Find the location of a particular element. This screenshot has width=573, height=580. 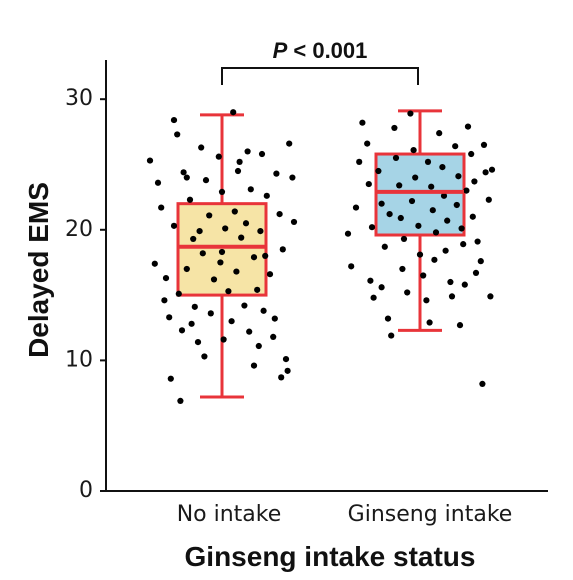

y-tick-label-30: 30 is located at coordinates (79, 98).